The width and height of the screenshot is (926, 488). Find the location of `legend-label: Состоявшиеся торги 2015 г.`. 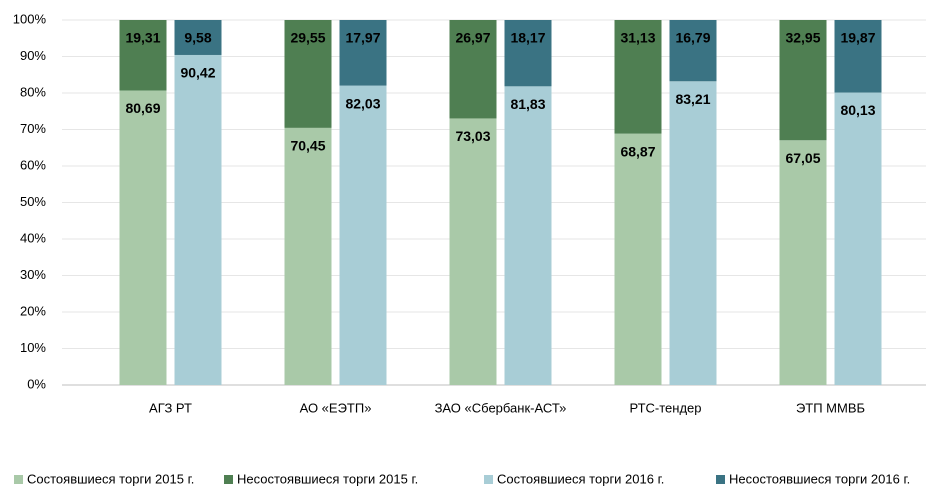

legend-label: Состоявшиеся торги 2015 г. is located at coordinates (110, 478).